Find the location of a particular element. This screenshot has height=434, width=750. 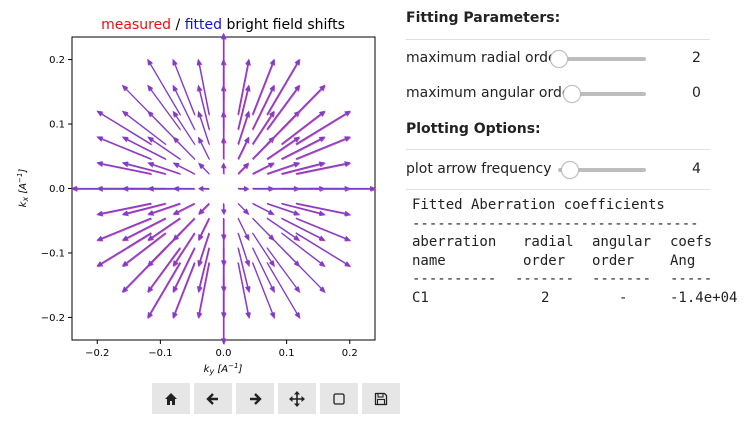

plotting-options-heading: Plotting Options: is located at coordinates (473, 129).